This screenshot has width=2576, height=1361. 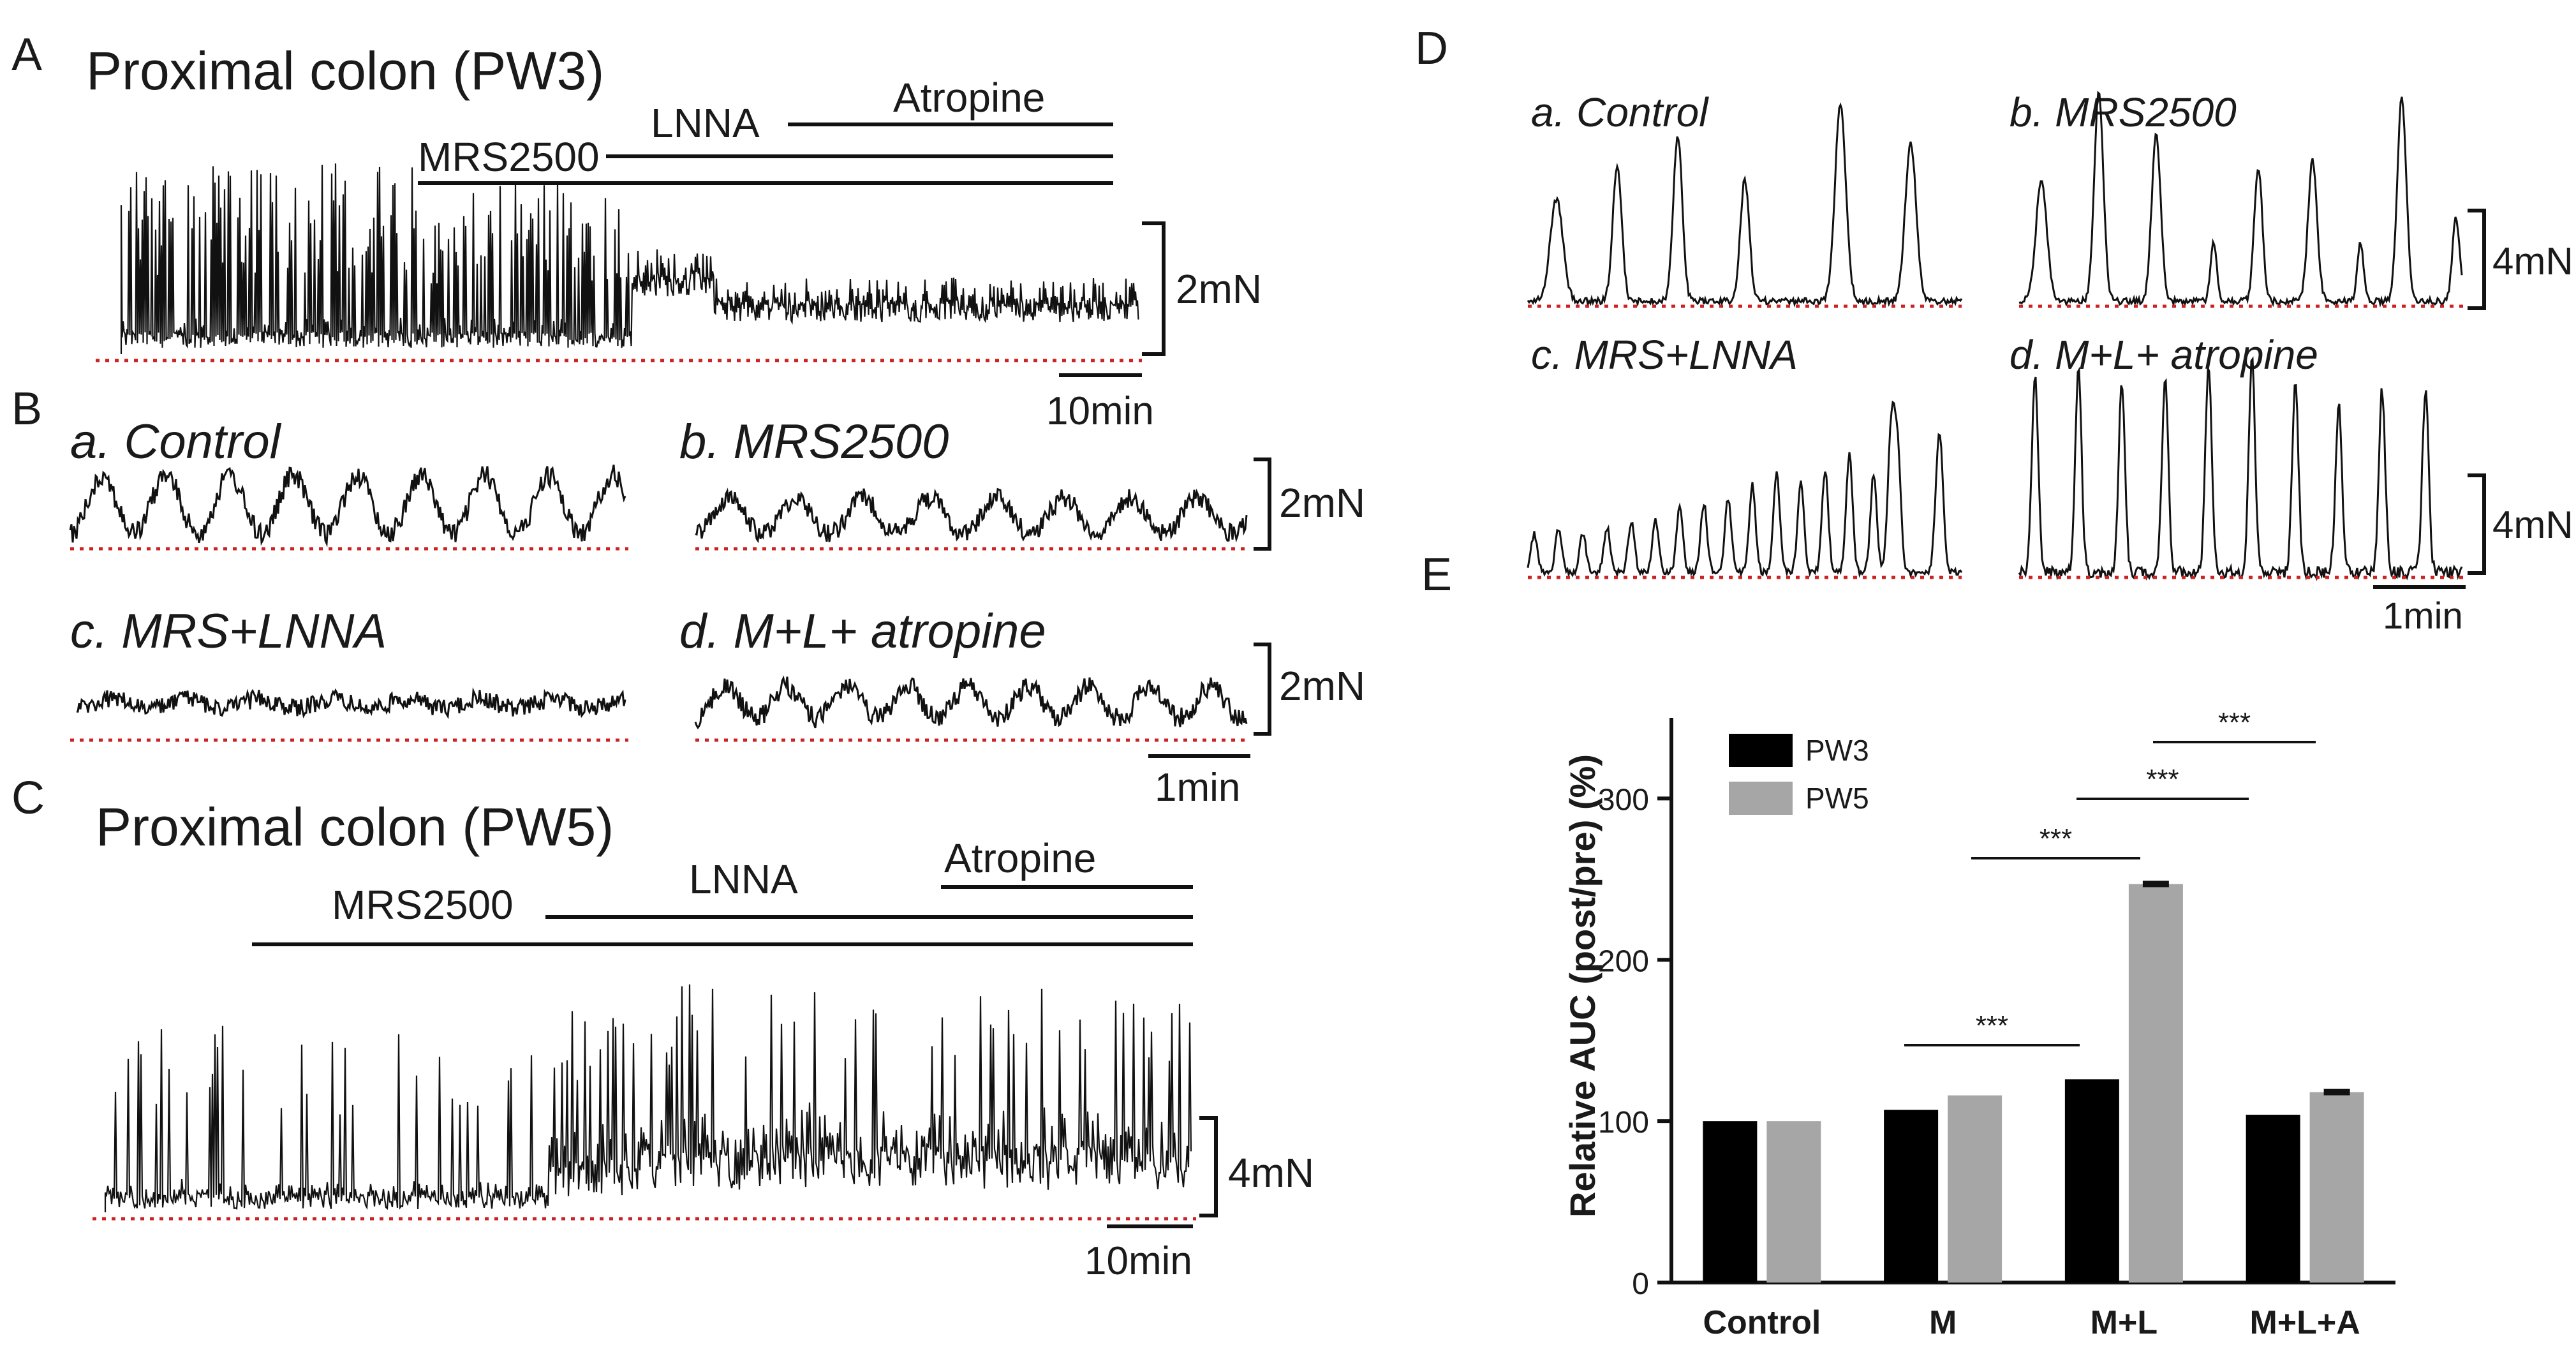 What do you see at coordinates (2423, 616) in the screenshot?
I see `scale-time-d-label: 1min` at bounding box center [2423, 616].